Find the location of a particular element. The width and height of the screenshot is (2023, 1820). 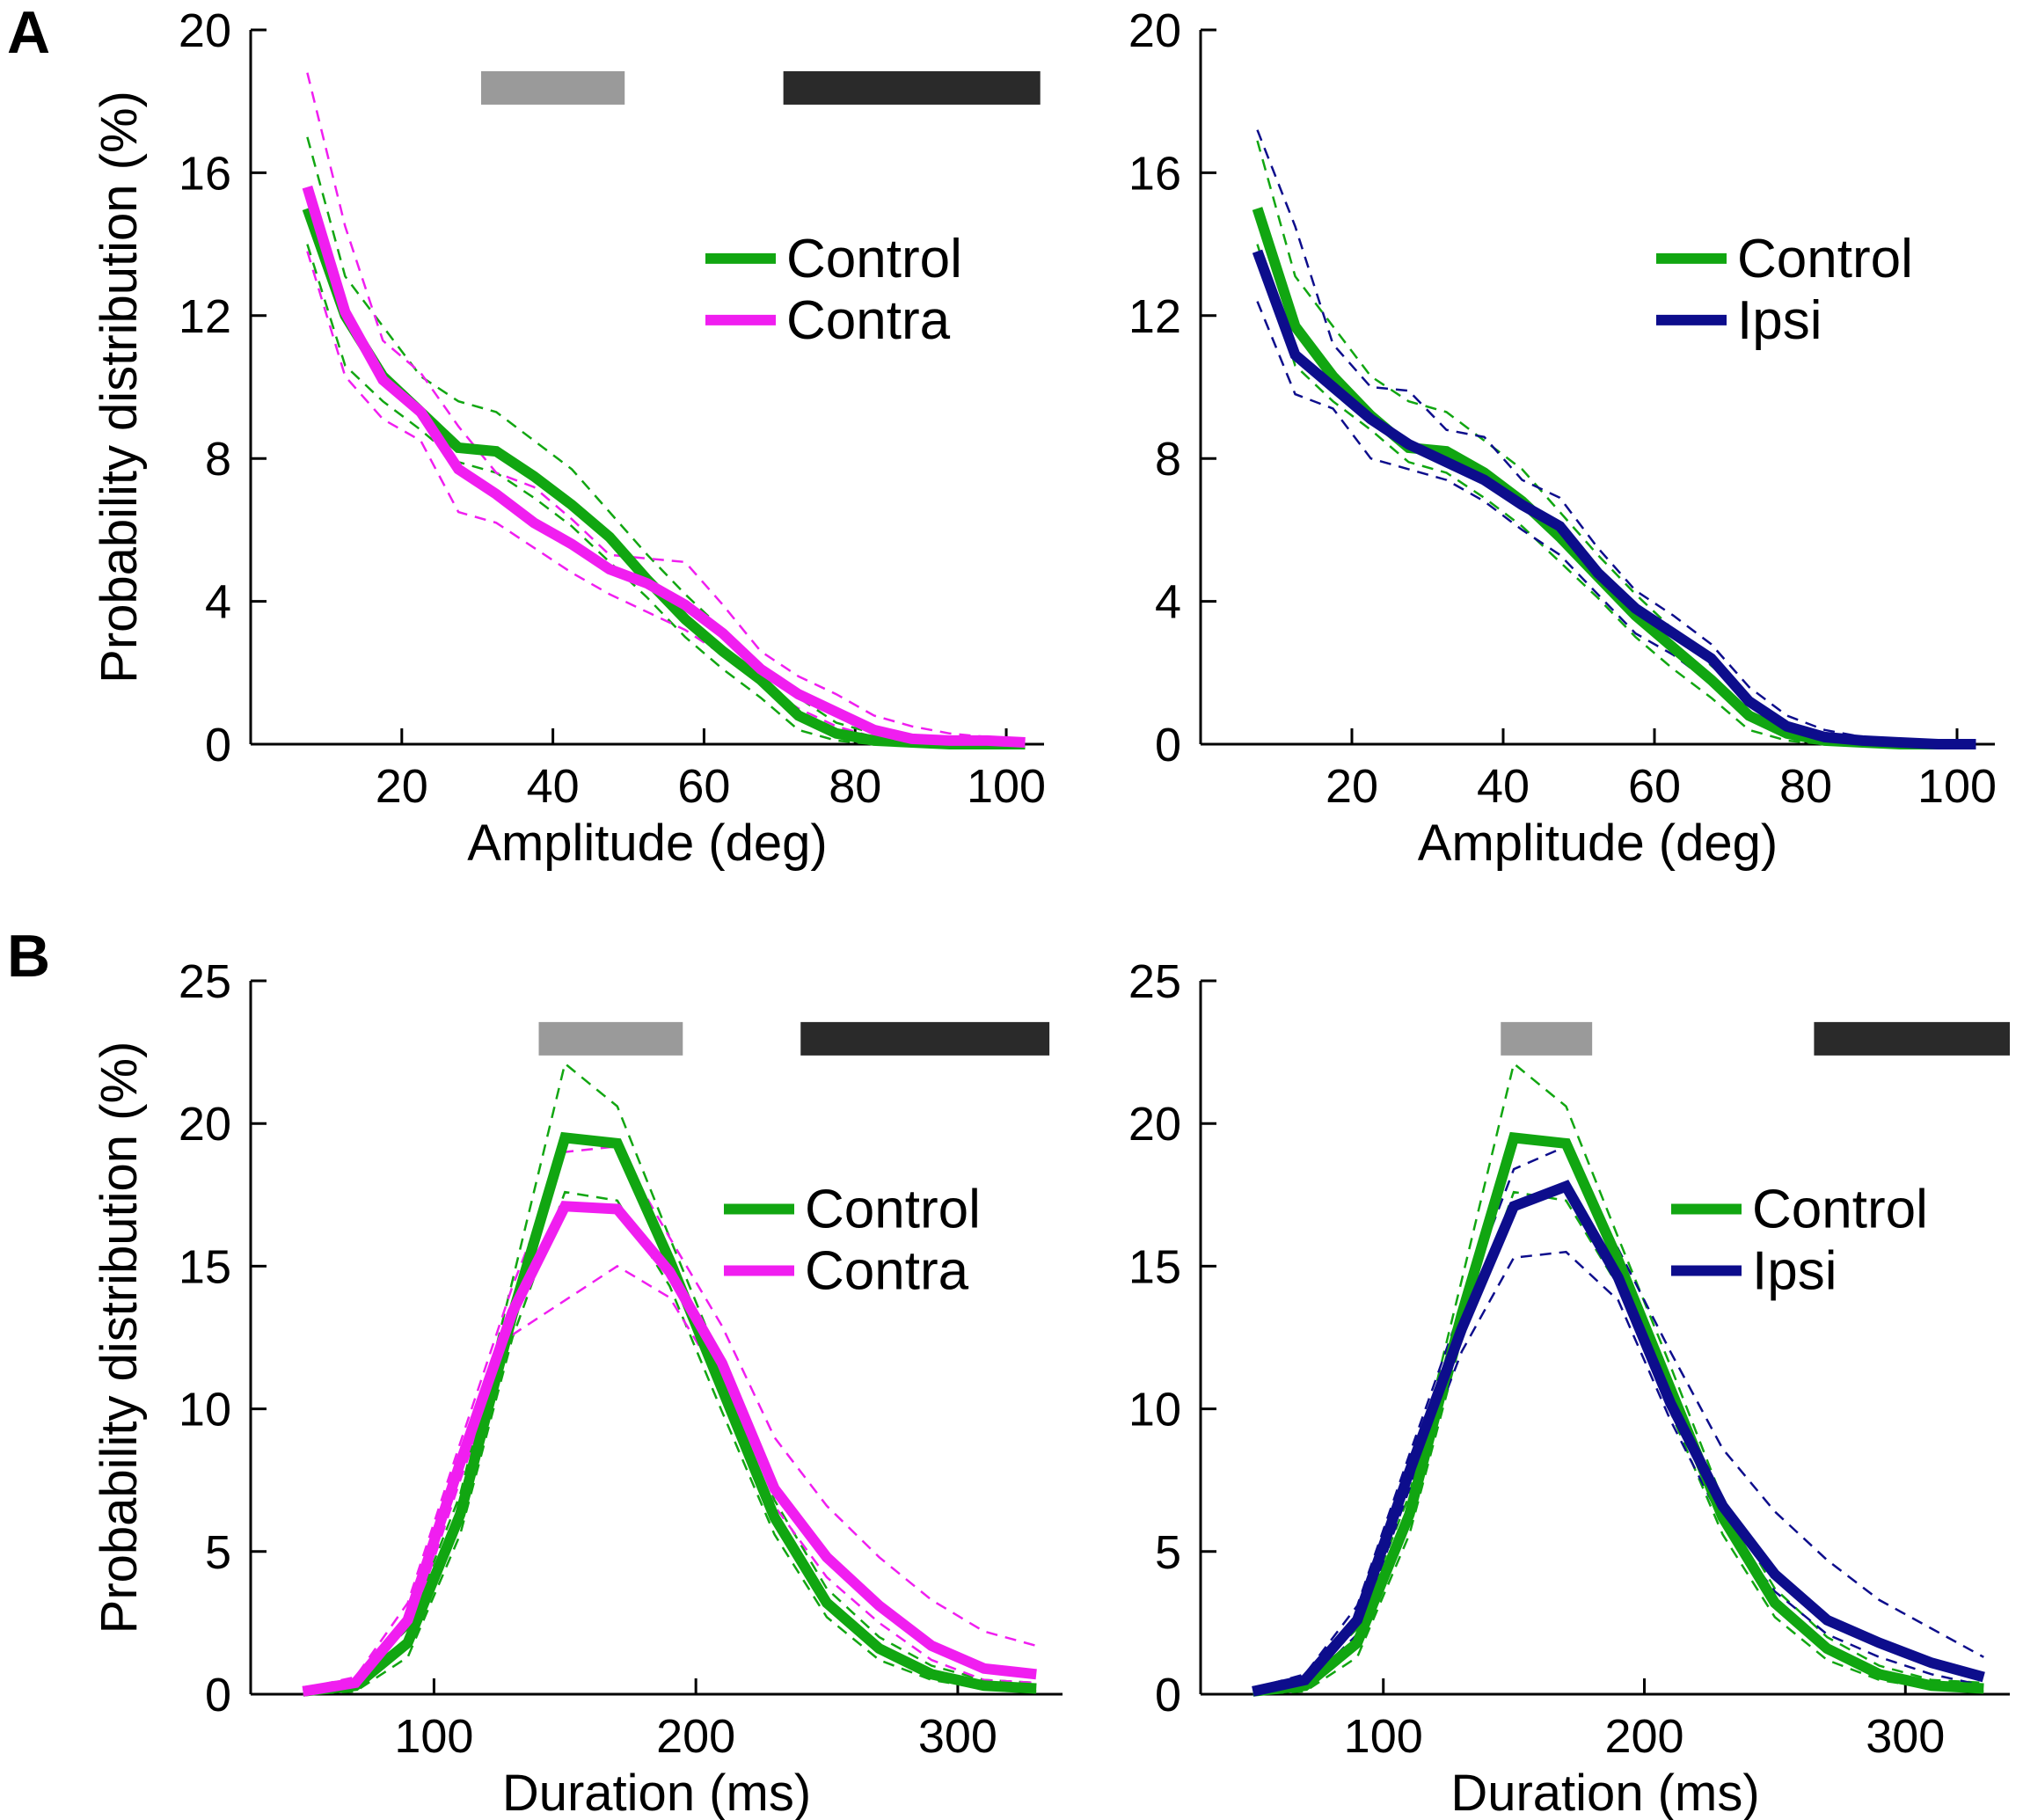

panel-label-a: A is located at coordinates (28, 33).